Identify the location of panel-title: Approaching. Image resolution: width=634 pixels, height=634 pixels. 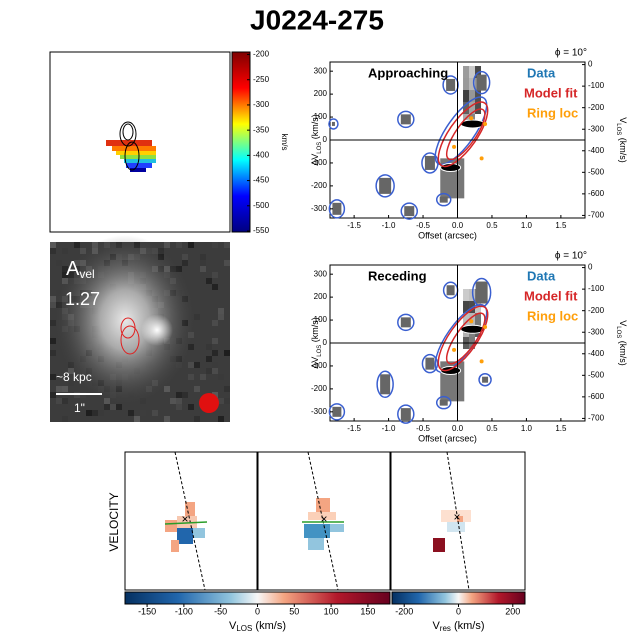
(408, 72).